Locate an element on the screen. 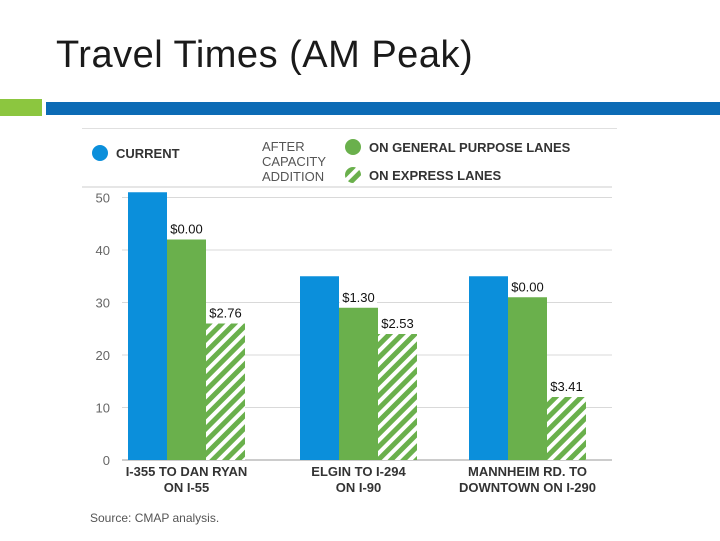 The image size is (720, 541). data-label-express-1: $2.76 is located at coordinates (225, 313).